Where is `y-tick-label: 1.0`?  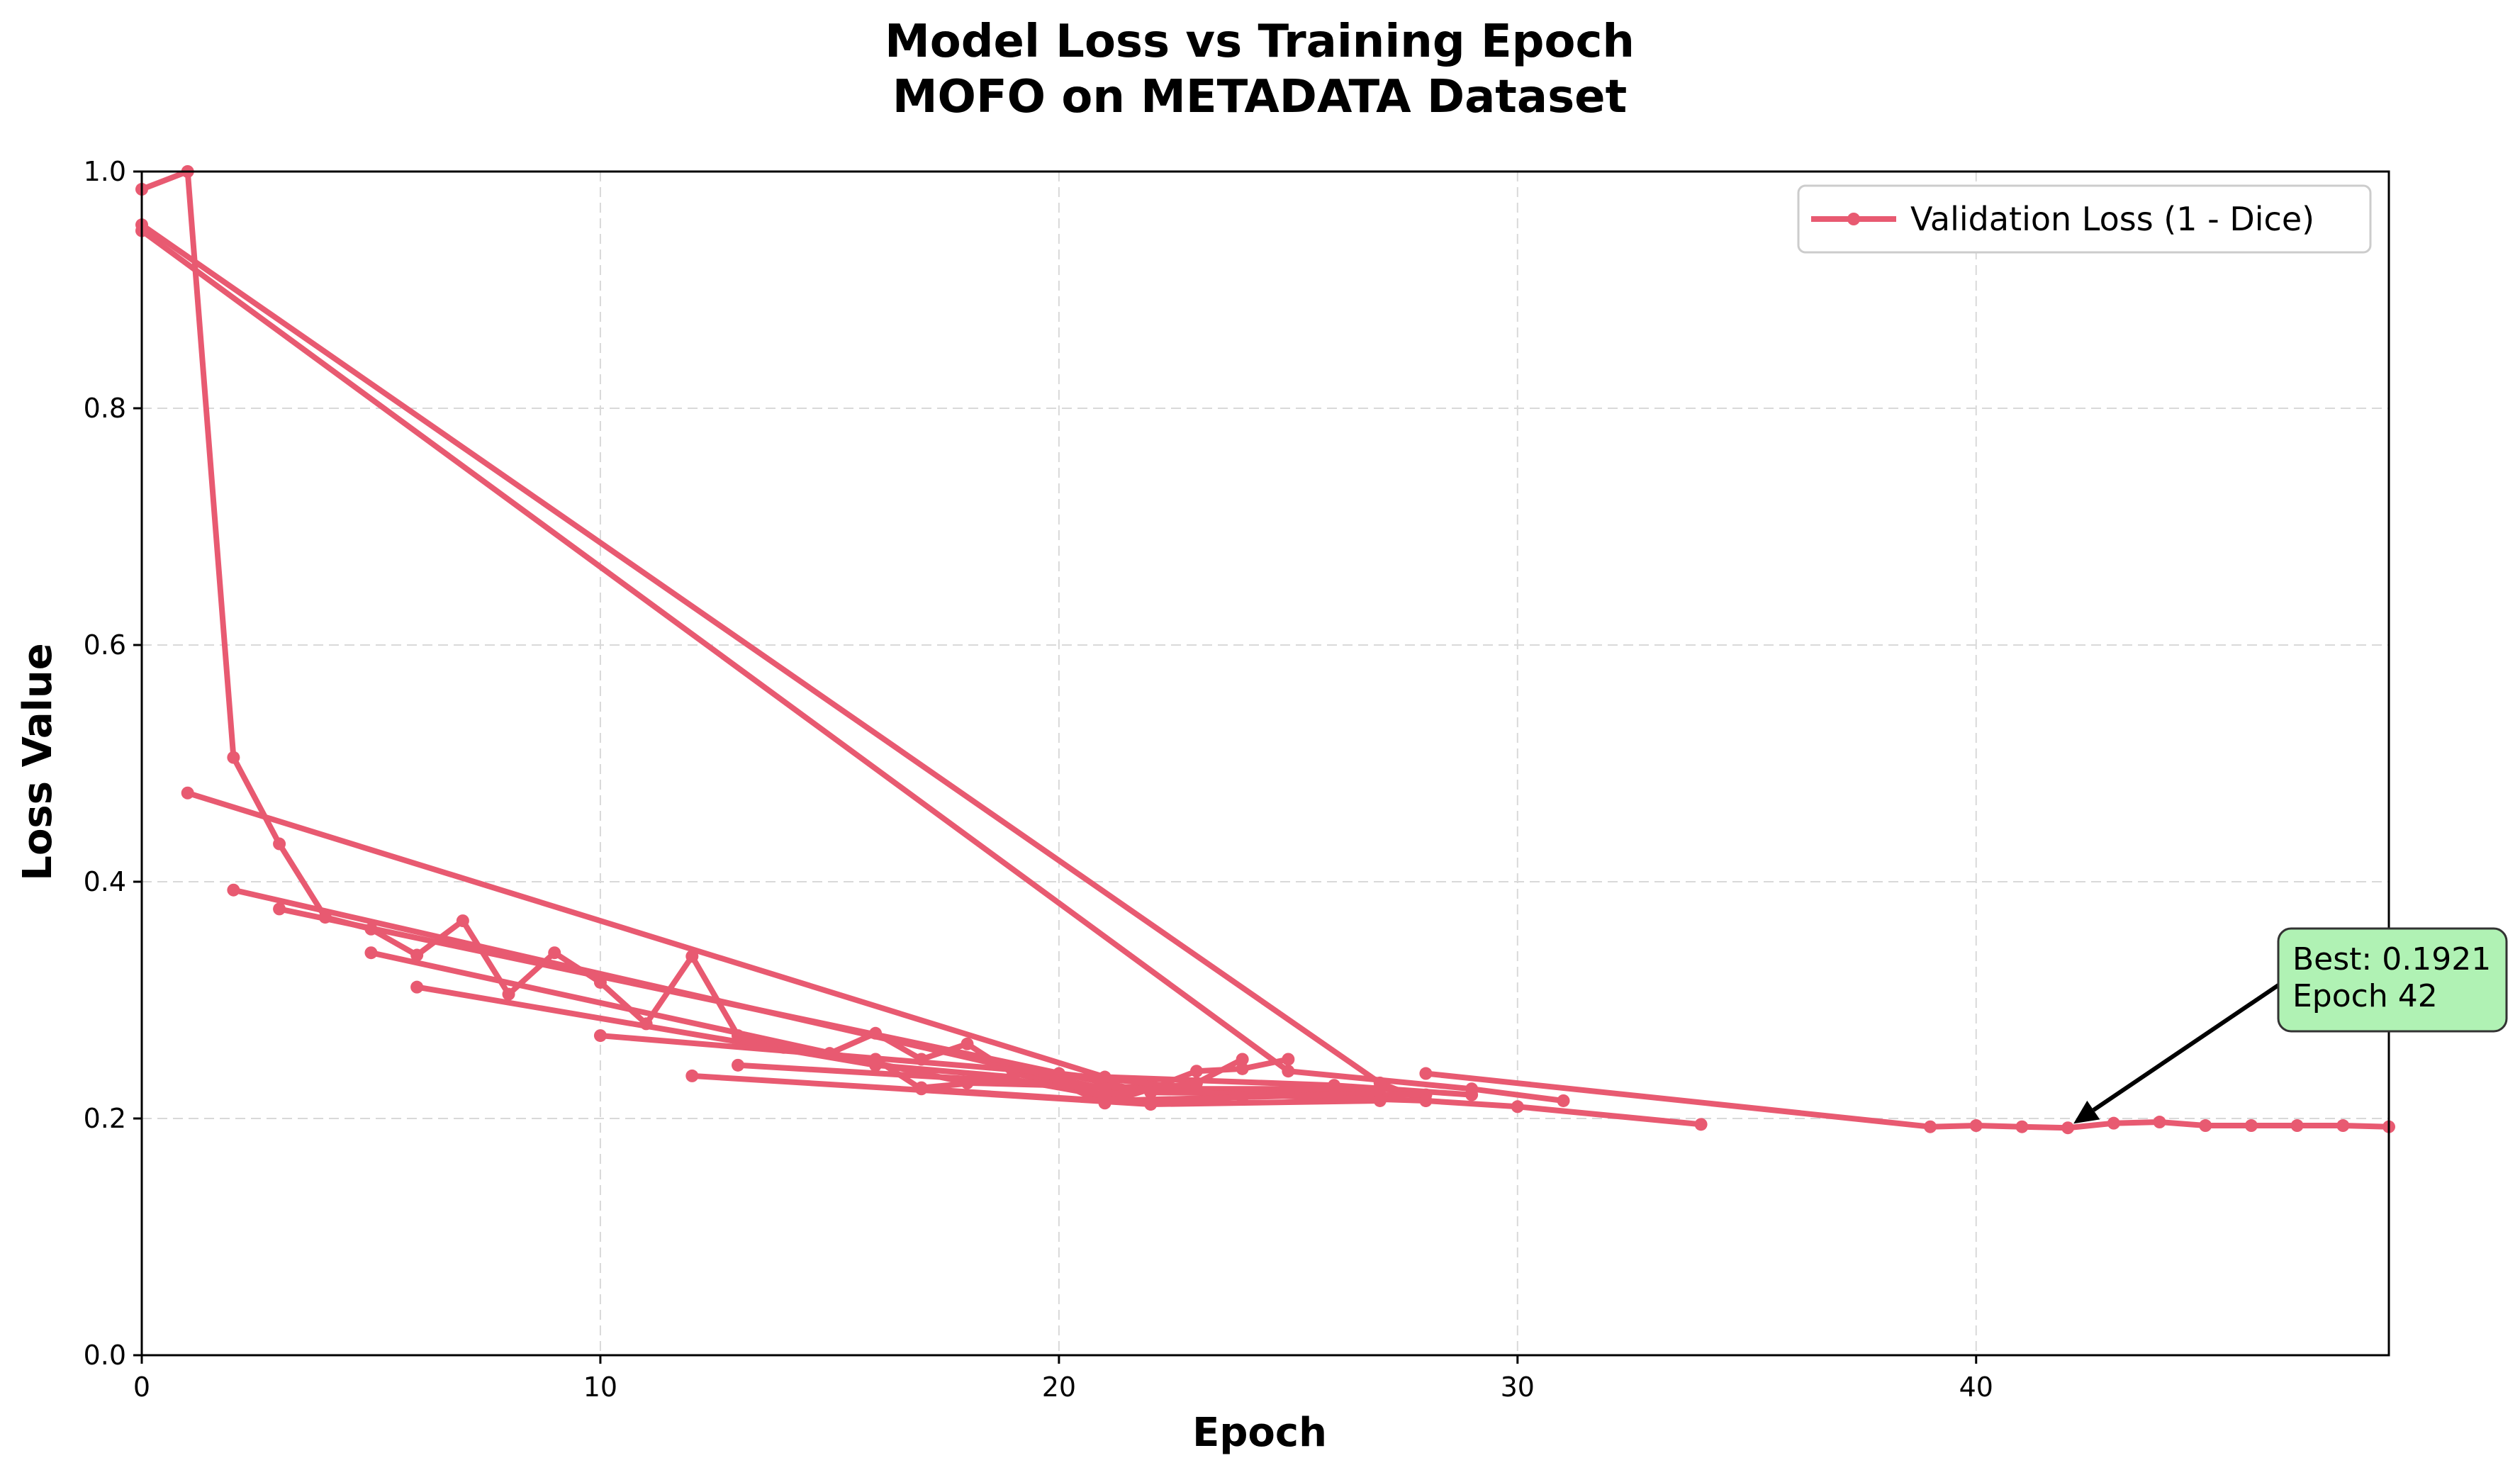
y-tick-label: 1.0 is located at coordinates (105, 171).